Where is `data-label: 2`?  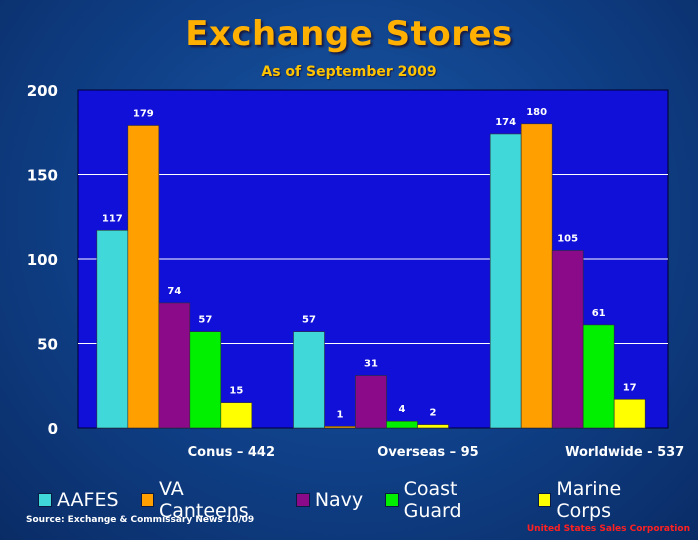
data-label: 2 is located at coordinates (433, 413).